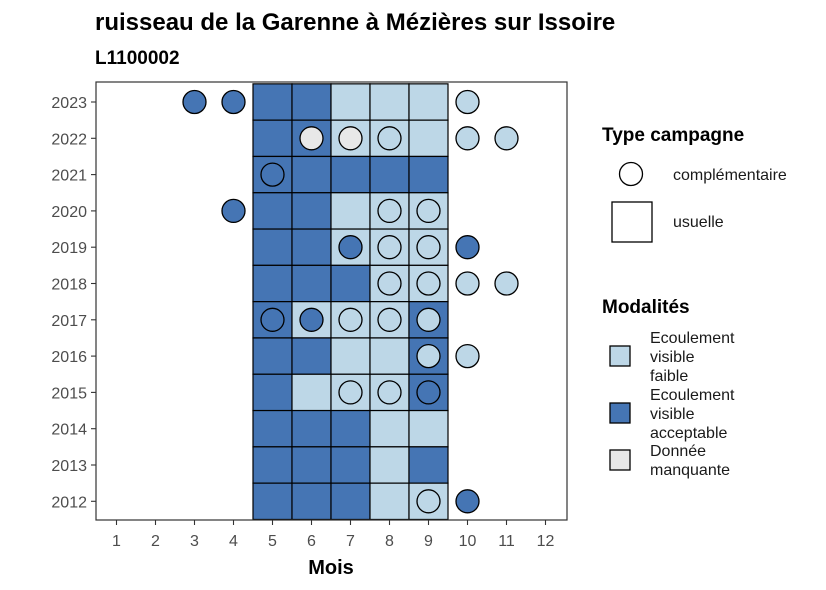 The image size is (826, 590). What do you see at coordinates (155, 541) in the screenshot?
I see `x-tick-label: 2` at bounding box center [155, 541].